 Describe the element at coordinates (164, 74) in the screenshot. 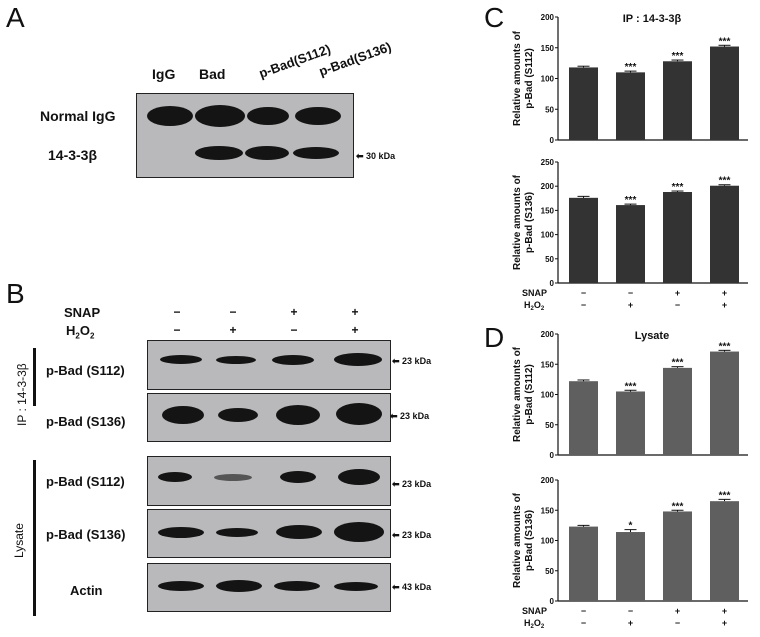

I see `lane-label-igg: IgG` at that location.